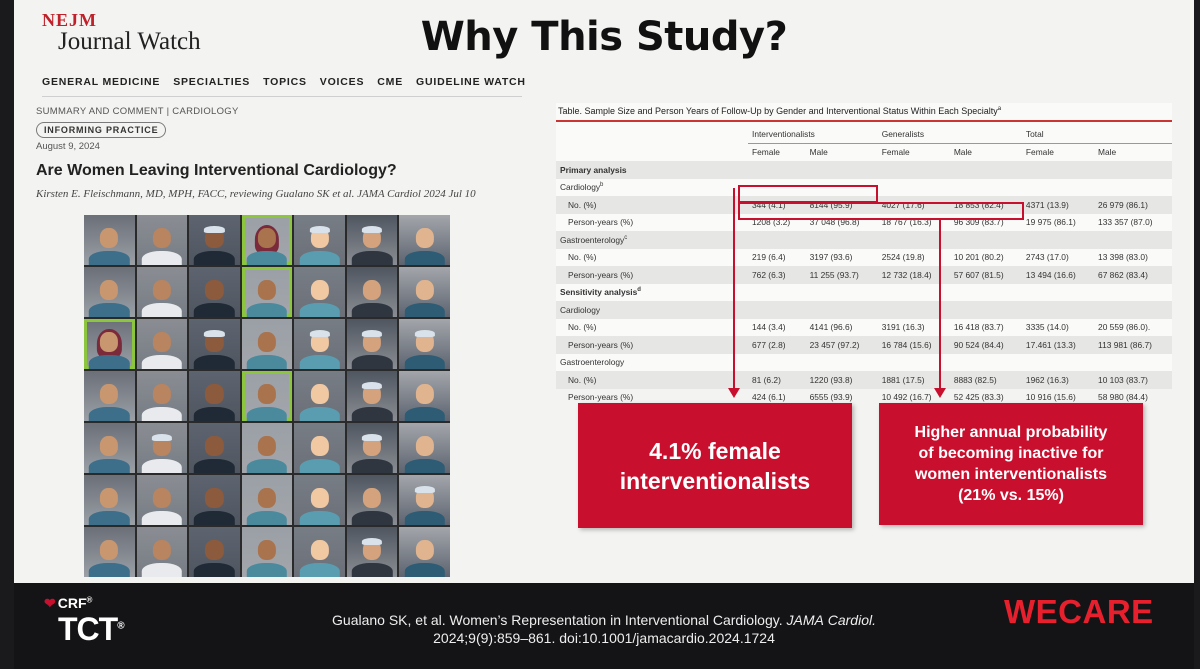 This screenshot has width=1200, height=669. What do you see at coordinates (913, 380) in the screenshot?
I see `table-cell: 1881 (17.5)` at bounding box center [913, 380].